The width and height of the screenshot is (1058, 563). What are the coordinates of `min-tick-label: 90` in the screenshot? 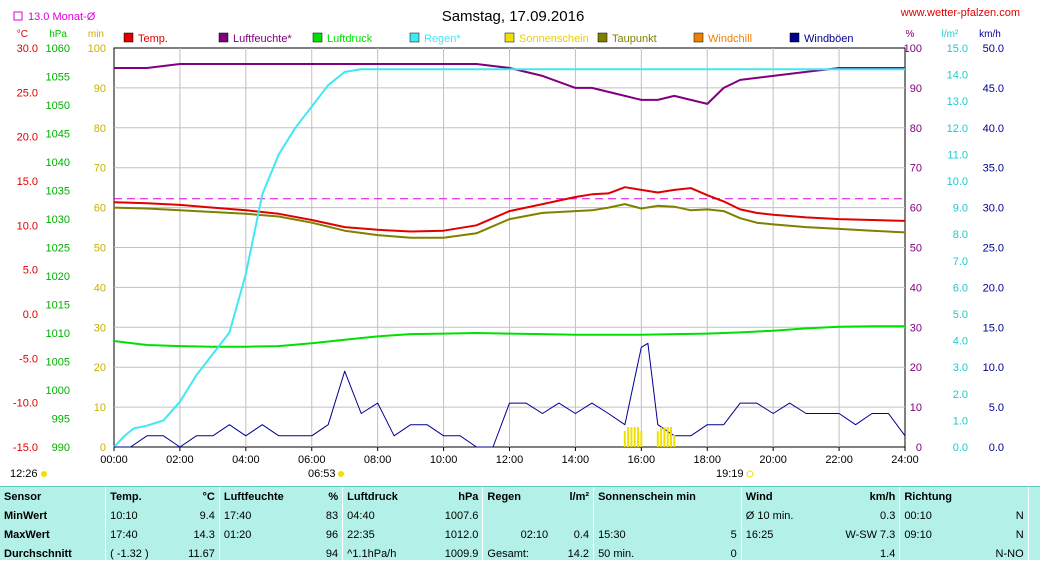 It's located at (100, 89).